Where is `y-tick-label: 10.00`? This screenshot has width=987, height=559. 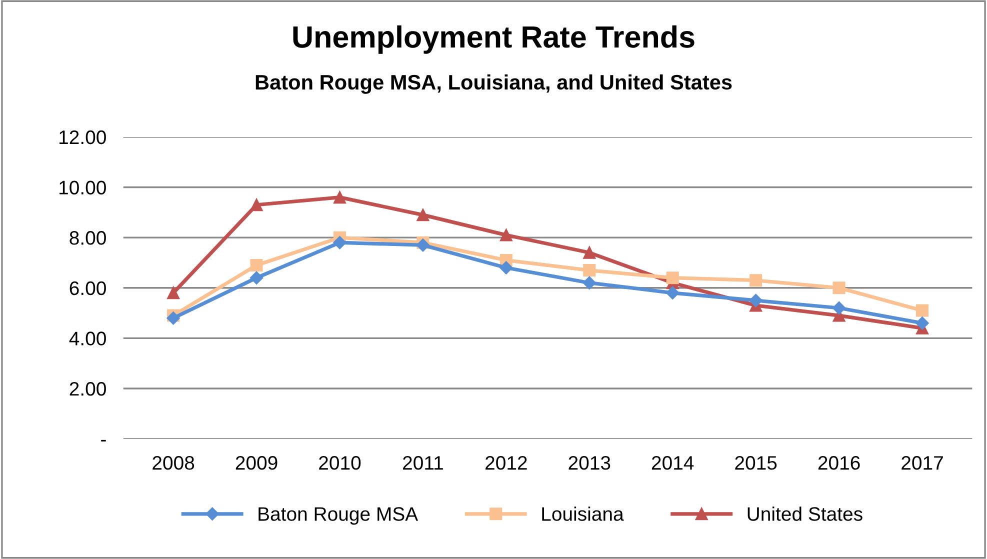 y-tick-label: 10.00 is located at coordinates (83, 187).